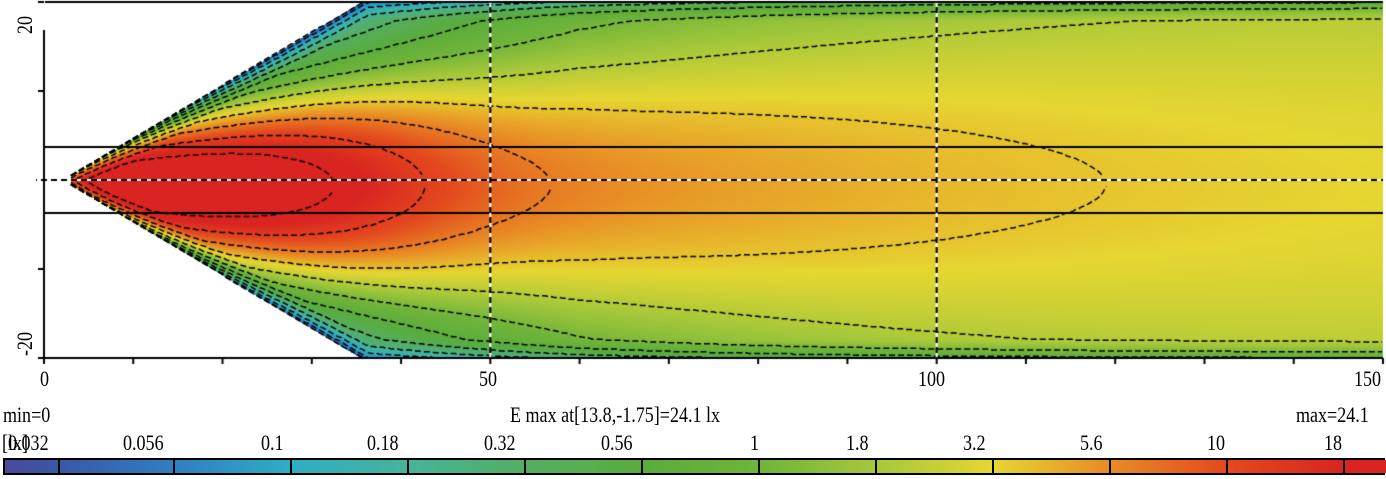 The height and width of the screenshot is (479, 1386). I want to click on x-tick-label-150: 150, so click(1368, 378).